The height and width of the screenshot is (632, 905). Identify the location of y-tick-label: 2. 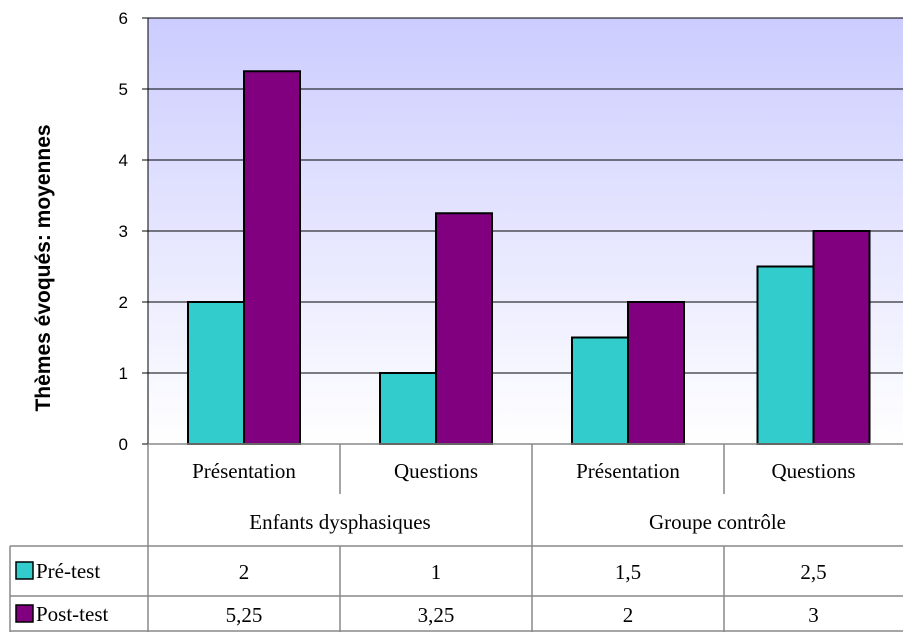
(123, 302).